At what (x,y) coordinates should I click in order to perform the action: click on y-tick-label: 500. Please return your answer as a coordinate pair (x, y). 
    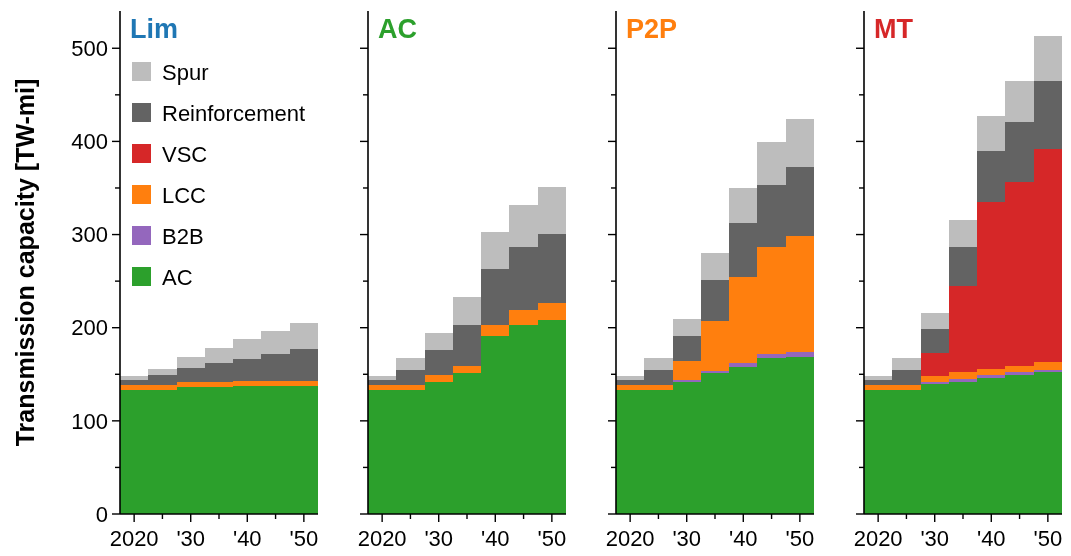
    Looking at the image, I should click on (89, 48).